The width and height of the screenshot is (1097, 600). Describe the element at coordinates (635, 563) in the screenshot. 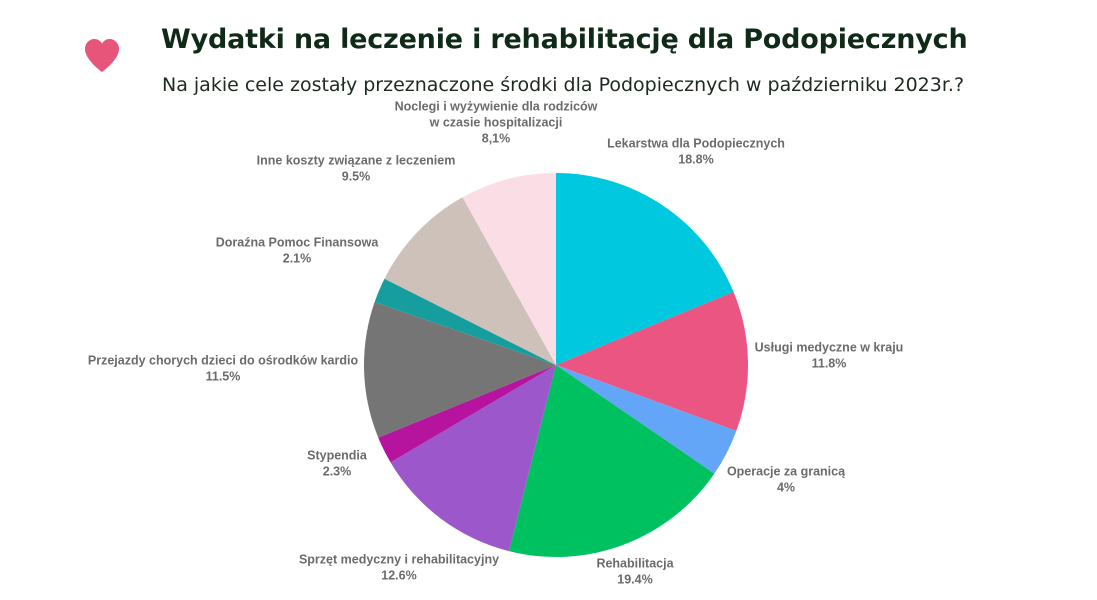

I see `slice-category-label: Rehabilitacja` at that location.